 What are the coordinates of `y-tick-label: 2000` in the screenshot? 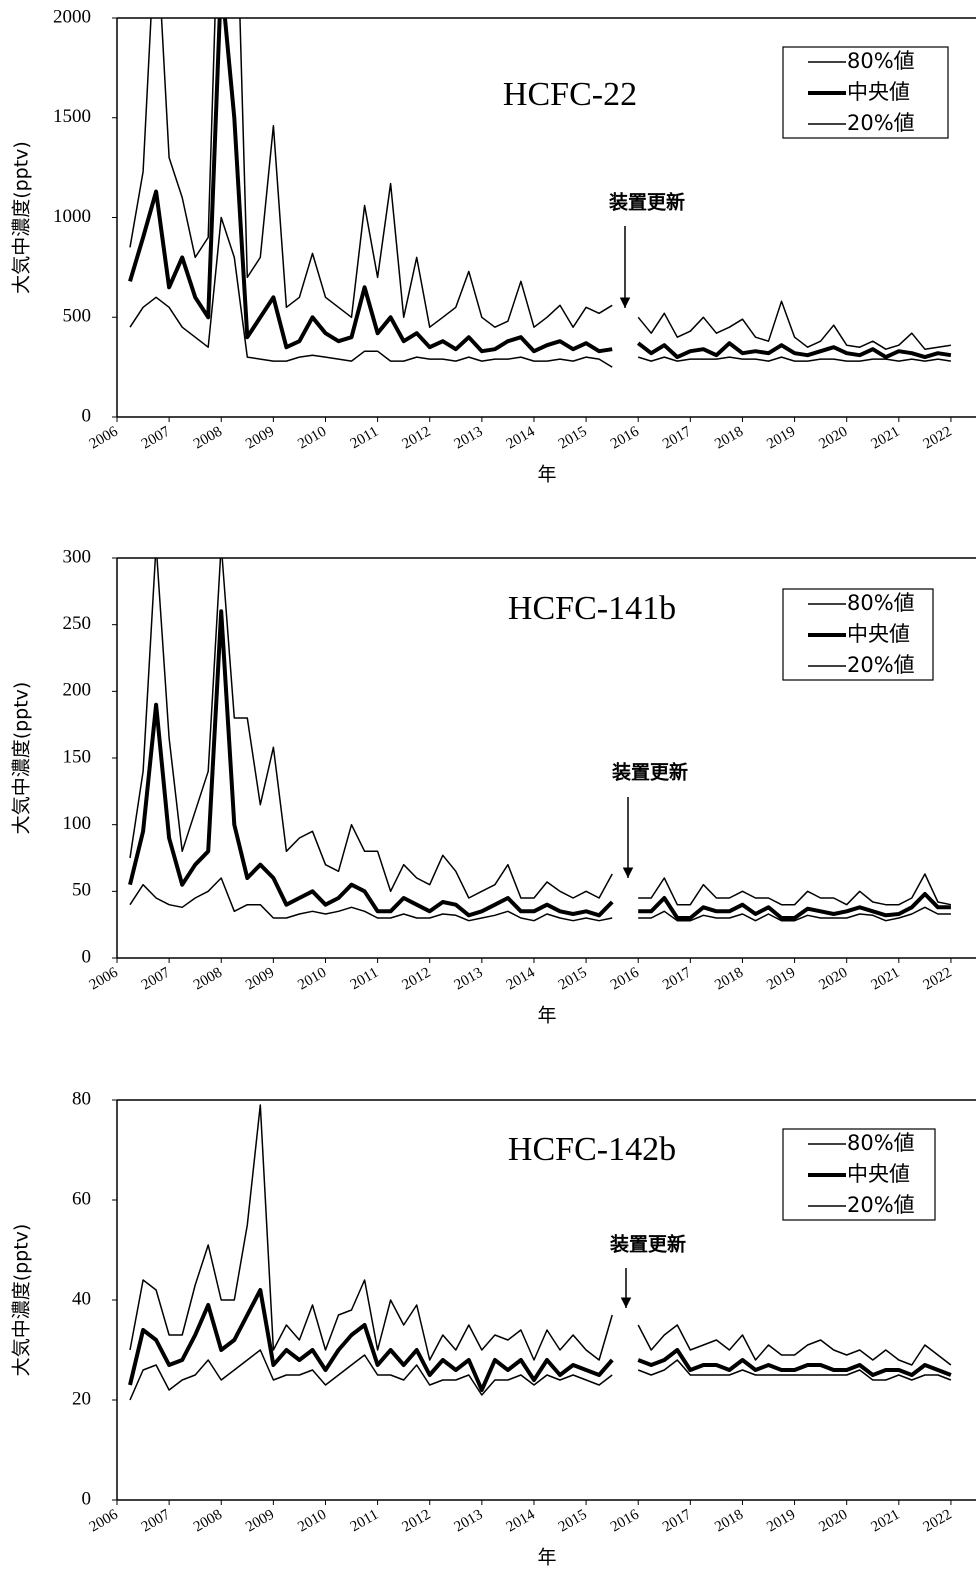 It's located at (72, 16).